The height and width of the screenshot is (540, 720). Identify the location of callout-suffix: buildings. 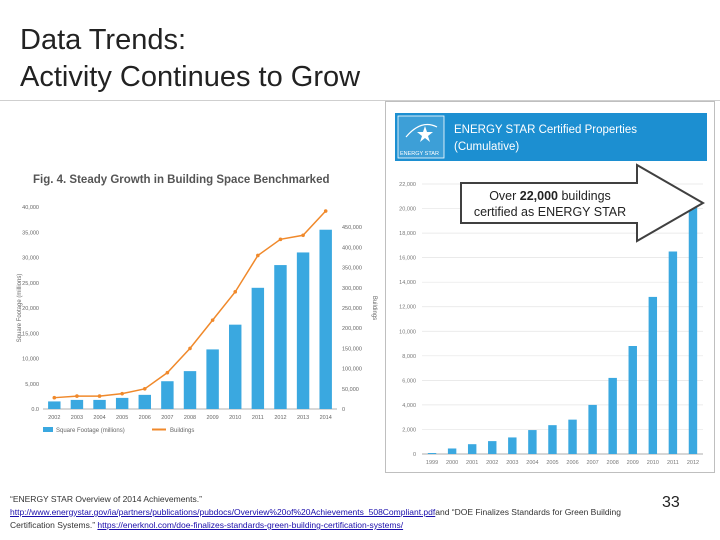
(584, 196).